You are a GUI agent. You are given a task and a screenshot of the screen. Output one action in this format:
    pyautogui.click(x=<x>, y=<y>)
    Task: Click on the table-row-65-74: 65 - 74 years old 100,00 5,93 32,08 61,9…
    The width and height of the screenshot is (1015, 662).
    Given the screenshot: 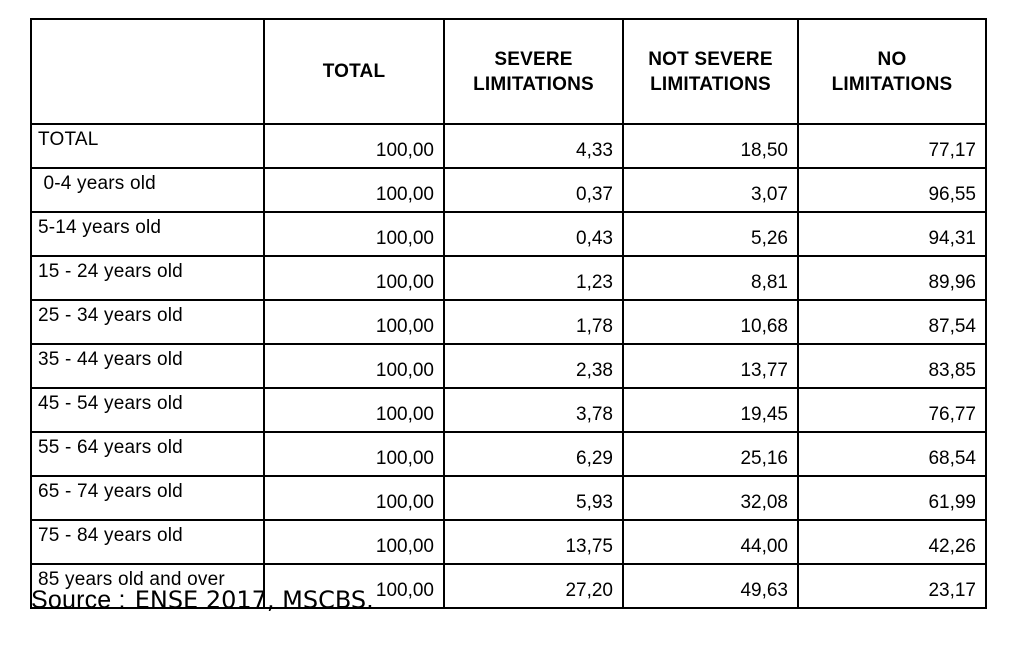 What is the action you would take?
    pyautogui.click(x=508, y=498)
    